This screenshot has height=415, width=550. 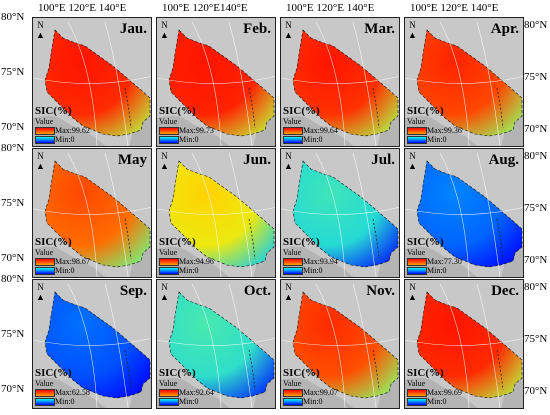 I want to click on top-longitude-label: 100°E 120°E140°E, so click(x=205, y=8).